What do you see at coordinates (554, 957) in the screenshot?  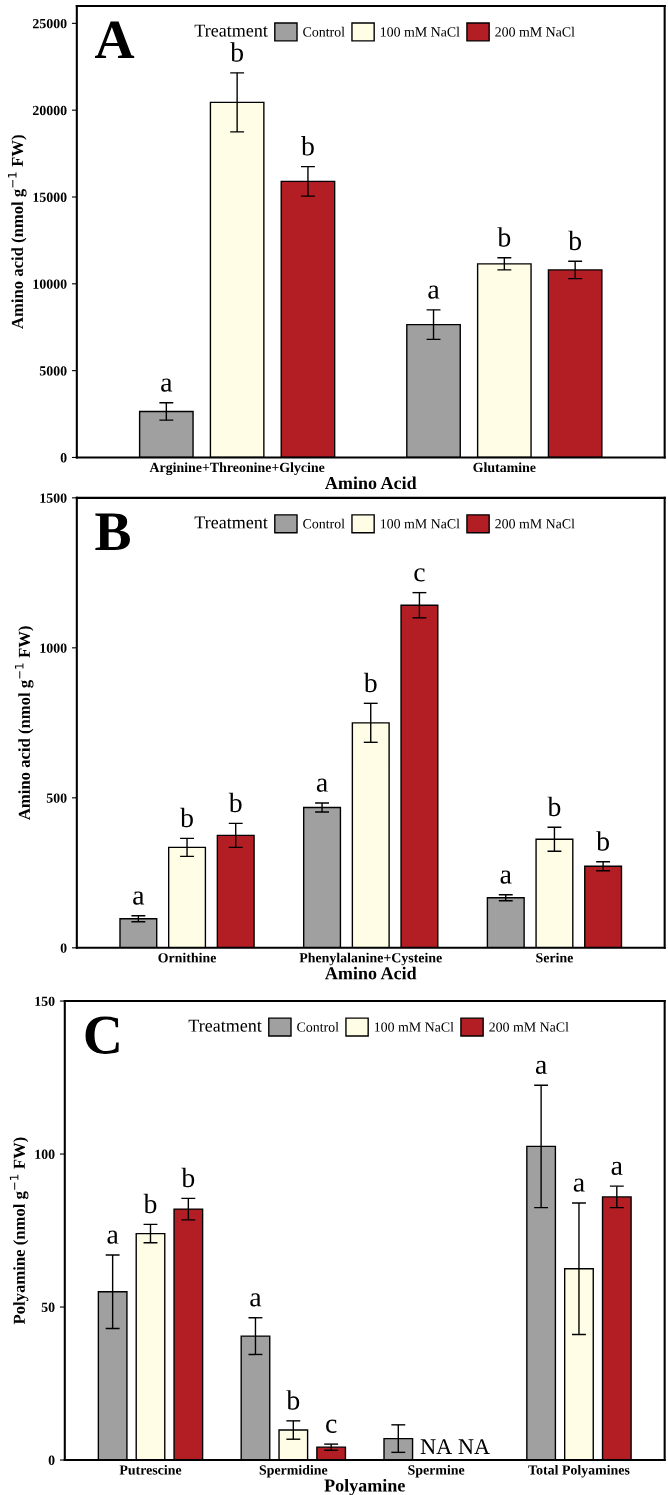 I see `x-tick-label: Serine` at bounding box center [554, 957].